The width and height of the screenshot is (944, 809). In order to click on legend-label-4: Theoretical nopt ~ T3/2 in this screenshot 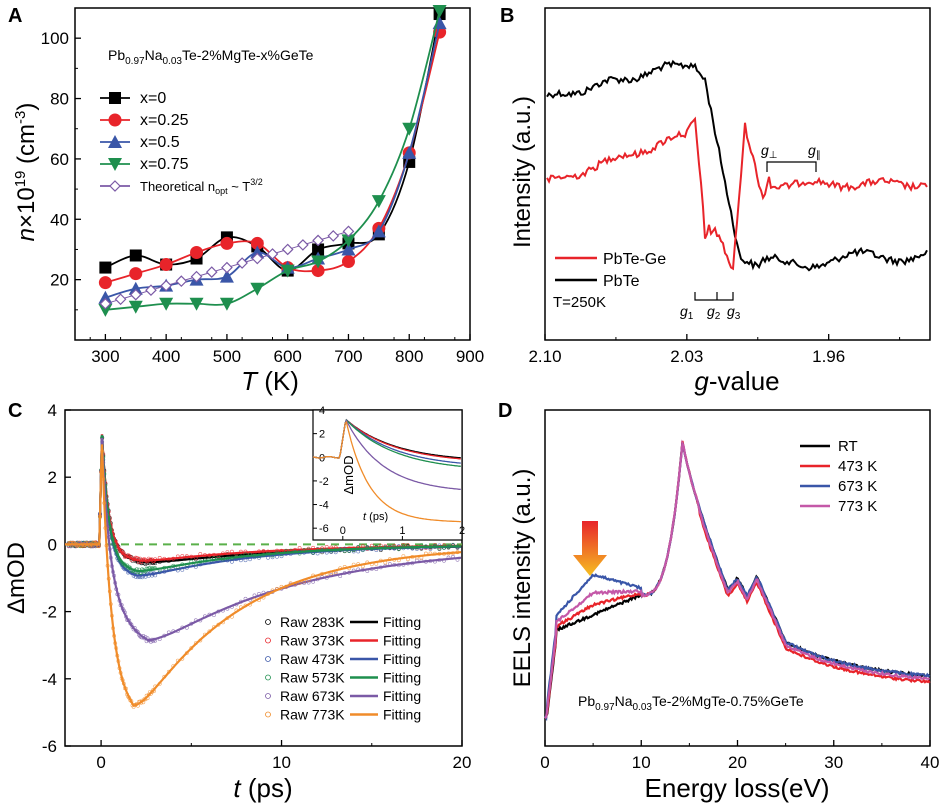, I will do `click(201, 186)`.